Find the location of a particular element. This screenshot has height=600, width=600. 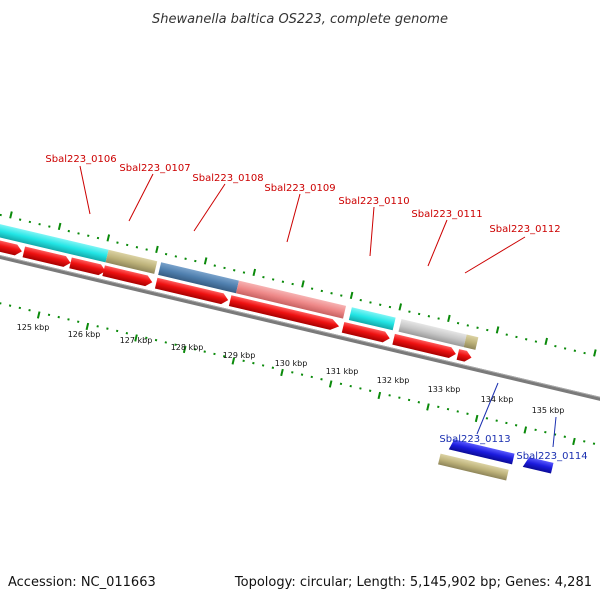

gene-label-sbal223-0108: Sbal223_0108 is located at coordinates (227, 178).